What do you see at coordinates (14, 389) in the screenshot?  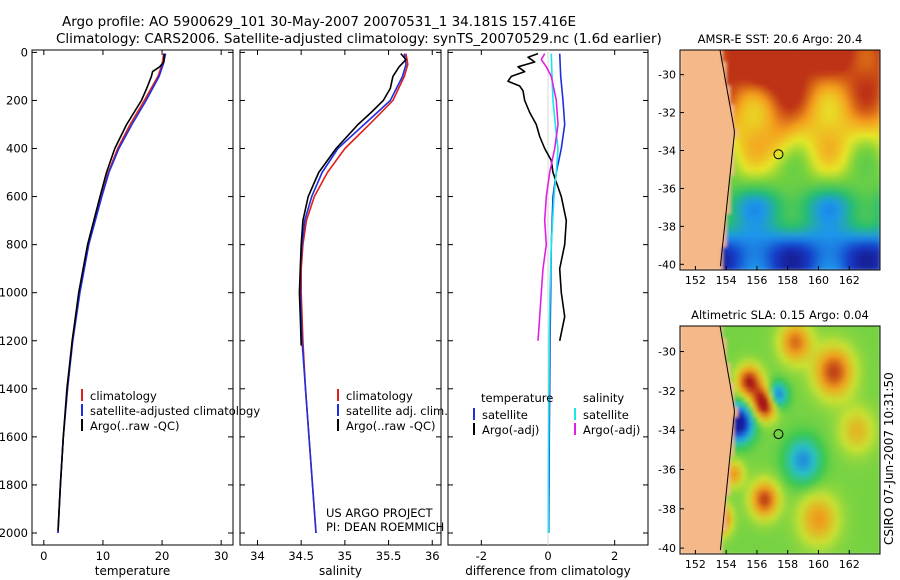 I see `temperature-ytick-label: 1400` at bounding box center [14, 389].